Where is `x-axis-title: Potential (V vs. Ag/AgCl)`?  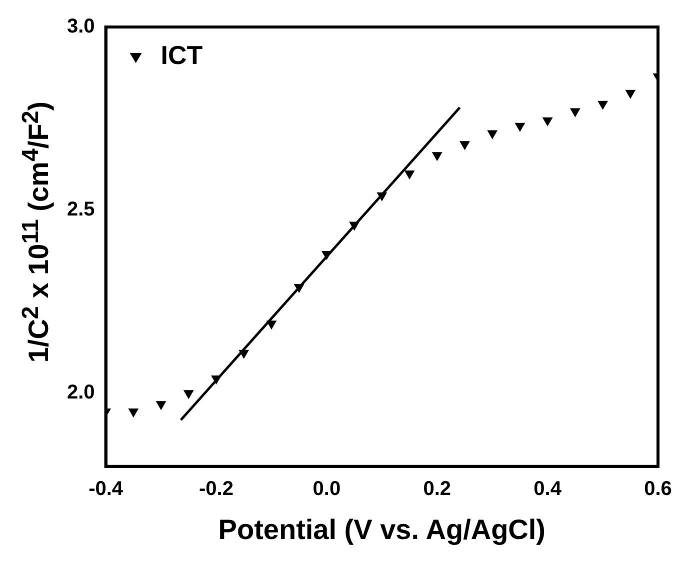 x-axis-title: Potential (V vs. Ag/AgCl) is located at coordinates (382, 529).